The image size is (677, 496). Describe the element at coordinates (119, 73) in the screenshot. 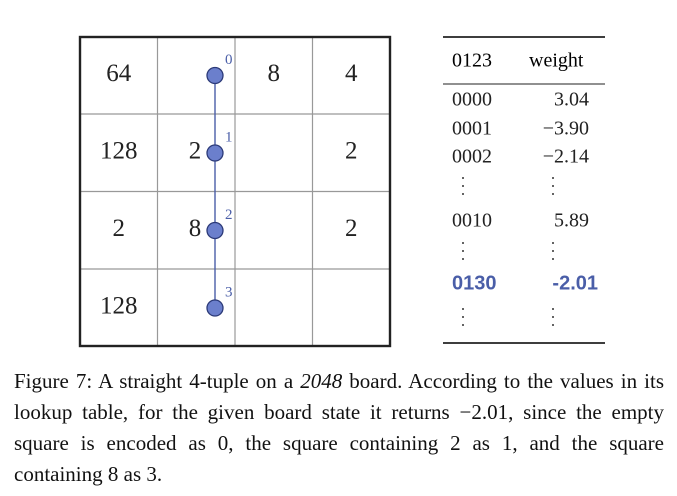

I see `board-cell: 64` at that location.